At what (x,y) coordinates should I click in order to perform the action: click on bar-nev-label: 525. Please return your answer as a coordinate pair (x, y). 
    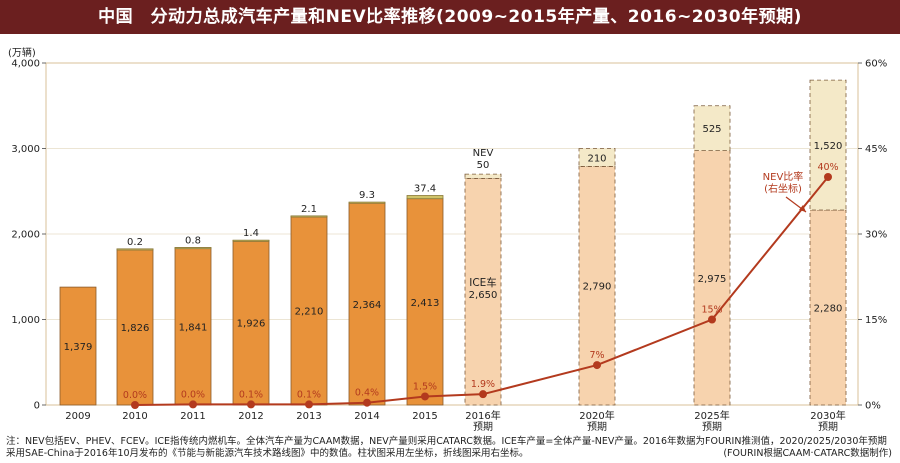
    Looking at the image, I should click on (711, 129).